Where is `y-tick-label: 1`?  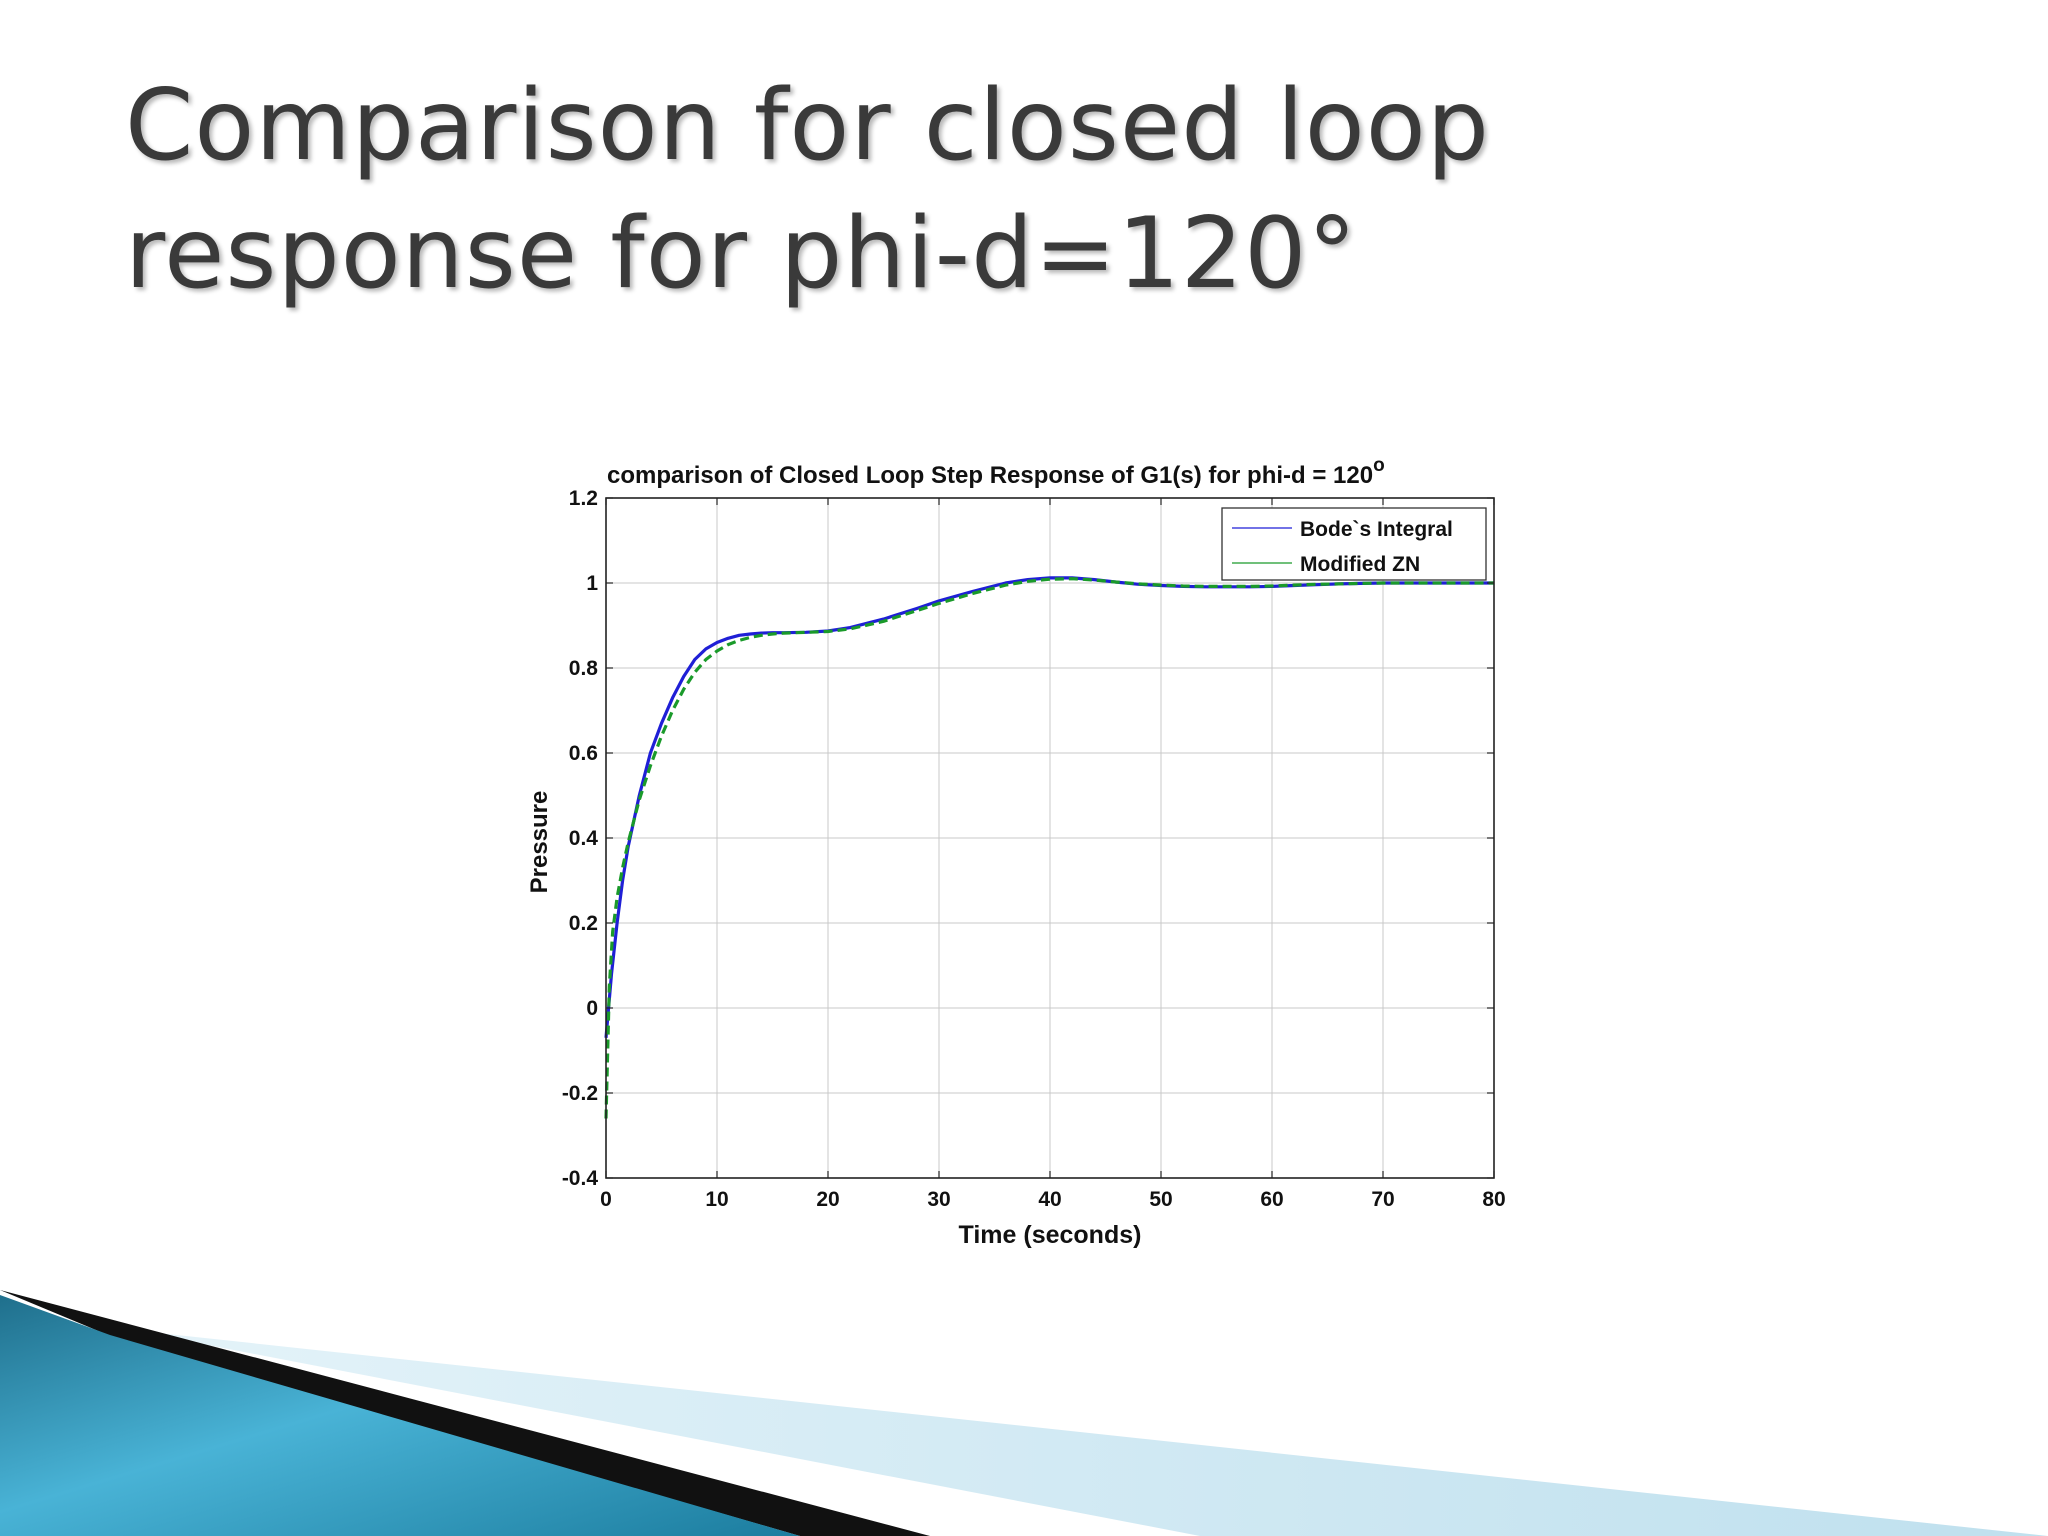 y-tick-label: 1 is located at coordinates (592, 583).